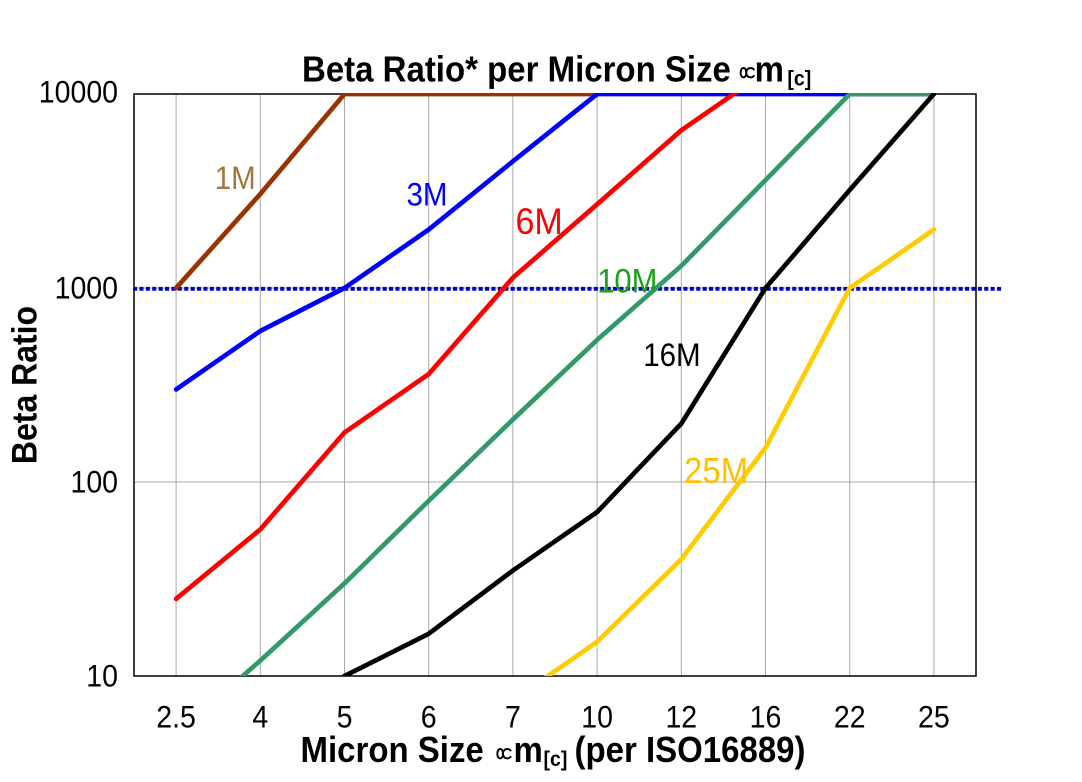 The image size is (1082, 782). I want to click on svg-text: (per ISO16889), so click(690, 750).